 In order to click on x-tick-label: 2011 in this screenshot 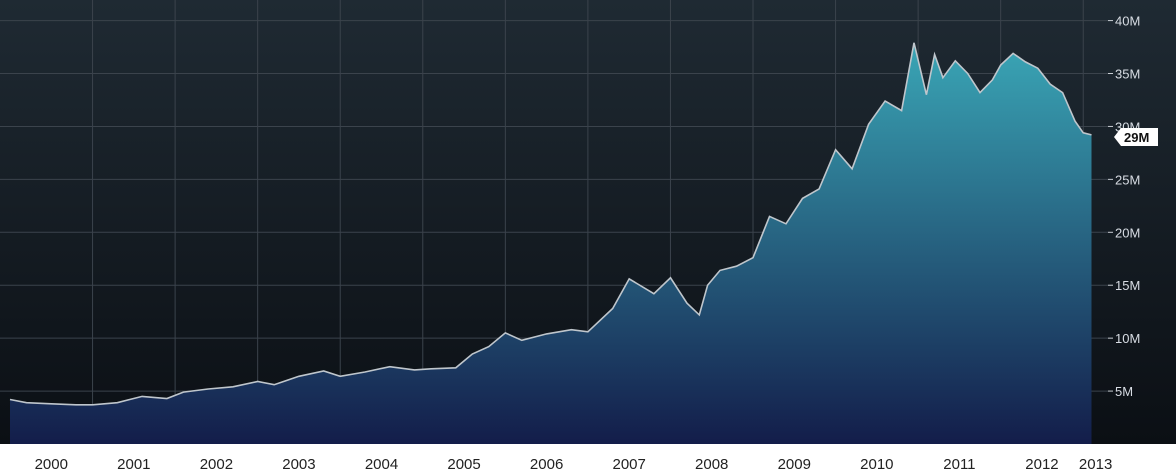, I will do `click(959, 464)`.